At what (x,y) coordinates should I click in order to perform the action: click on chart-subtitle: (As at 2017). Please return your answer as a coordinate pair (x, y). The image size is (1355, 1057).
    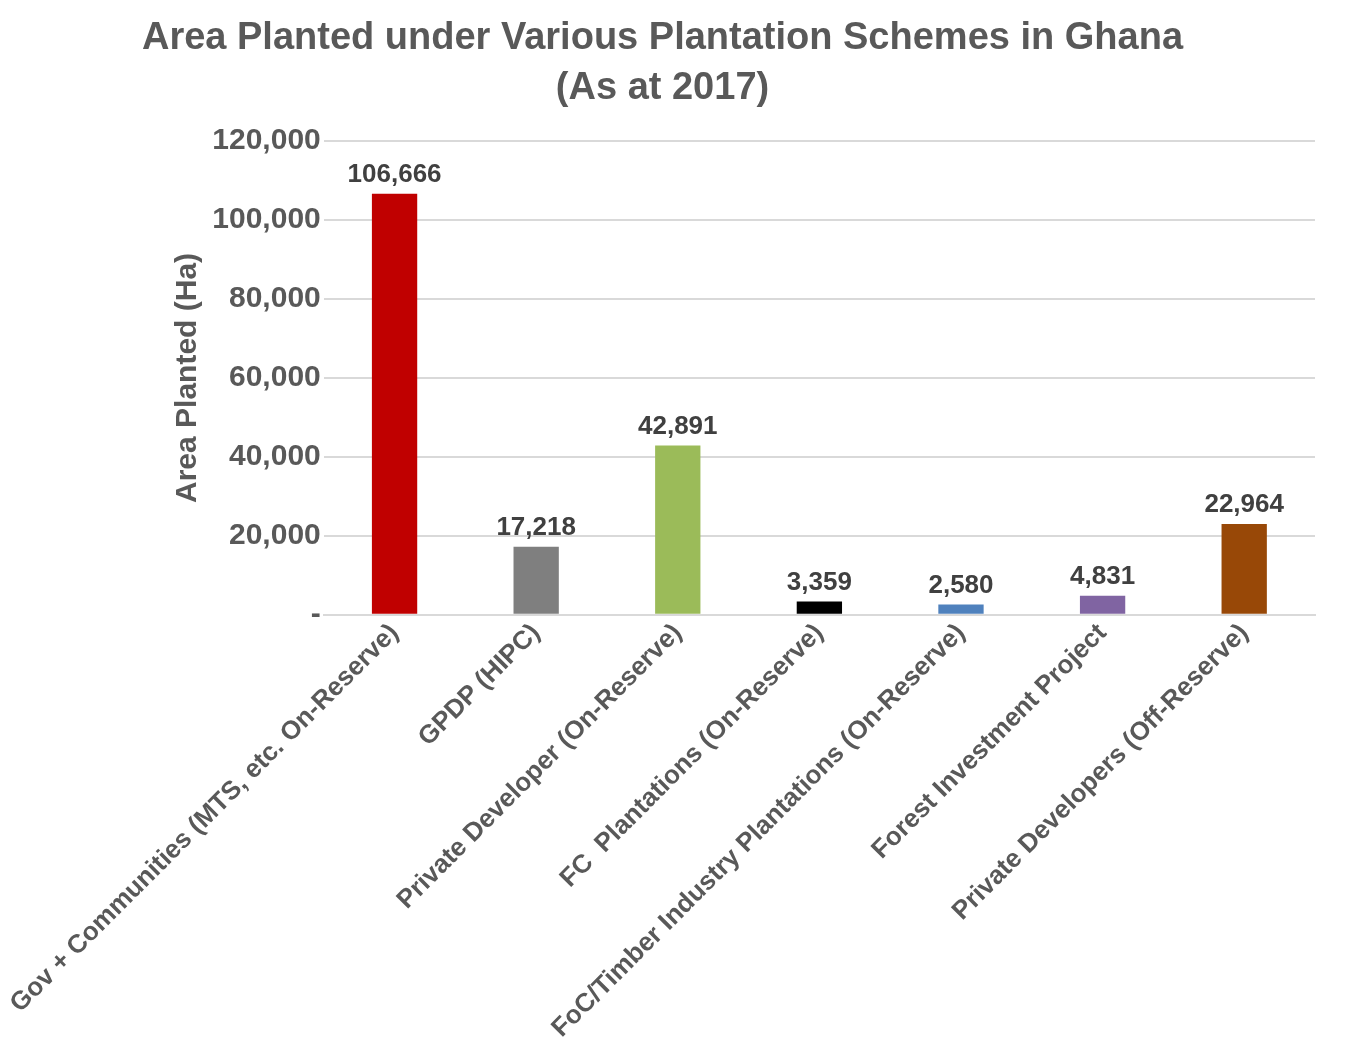
    Looking at the image, I should click on (662, 85).